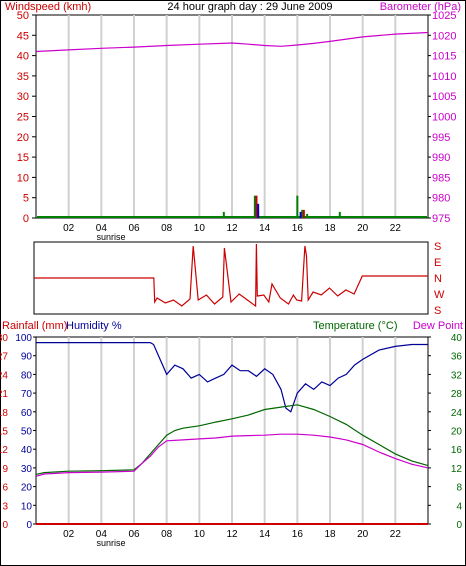  I want to click on barometer-tick-label: 1000, so click(444, 118).